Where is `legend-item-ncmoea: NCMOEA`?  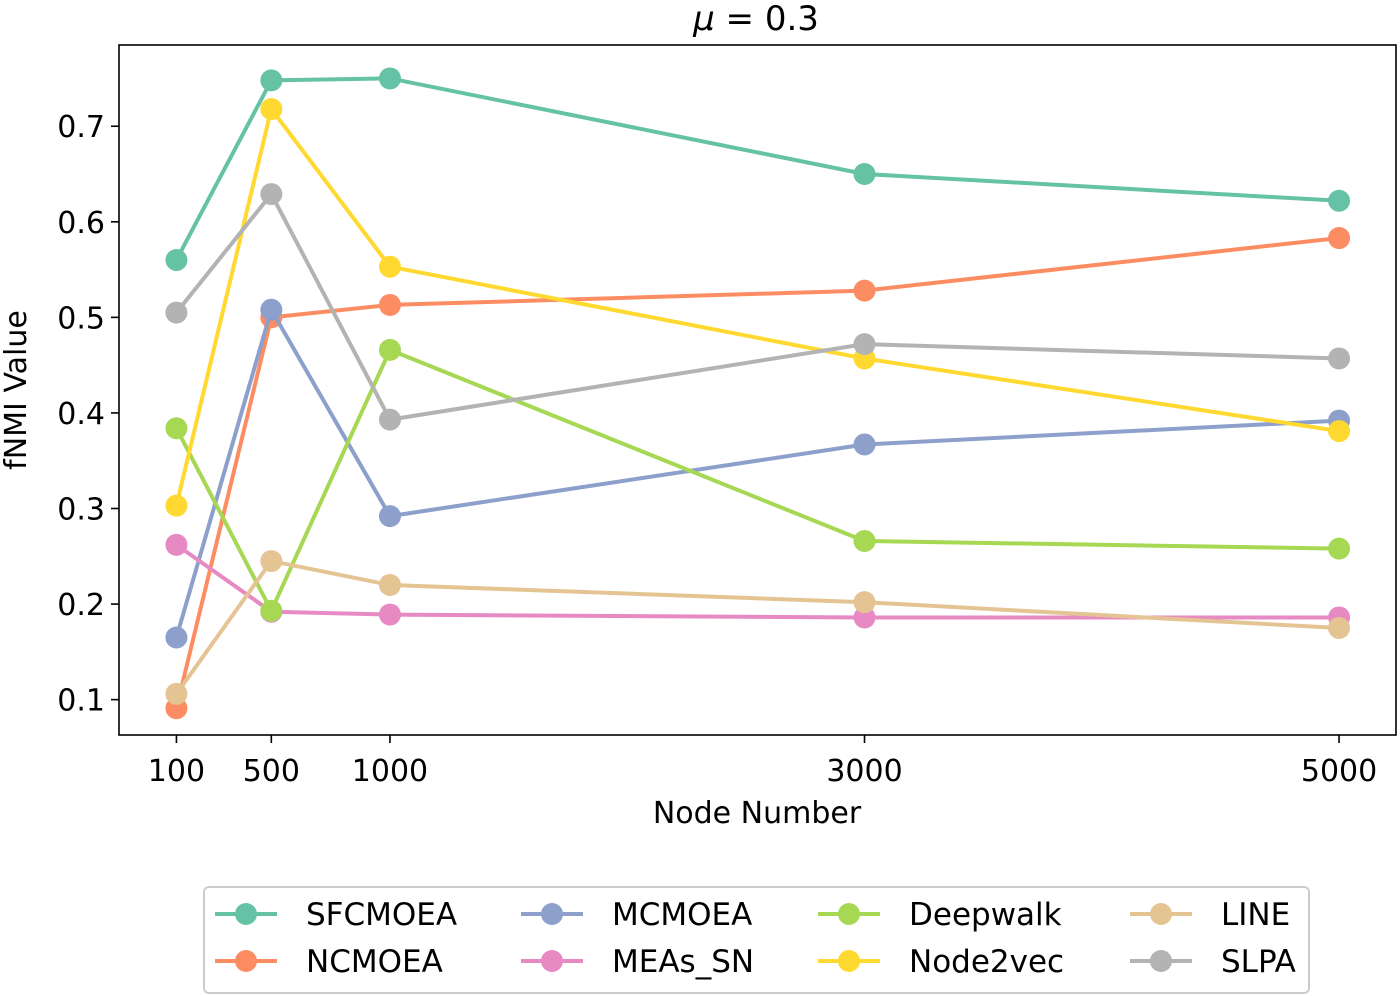 legend-item-ncmoea: NCMOEA is located at coordinates (329, 962).